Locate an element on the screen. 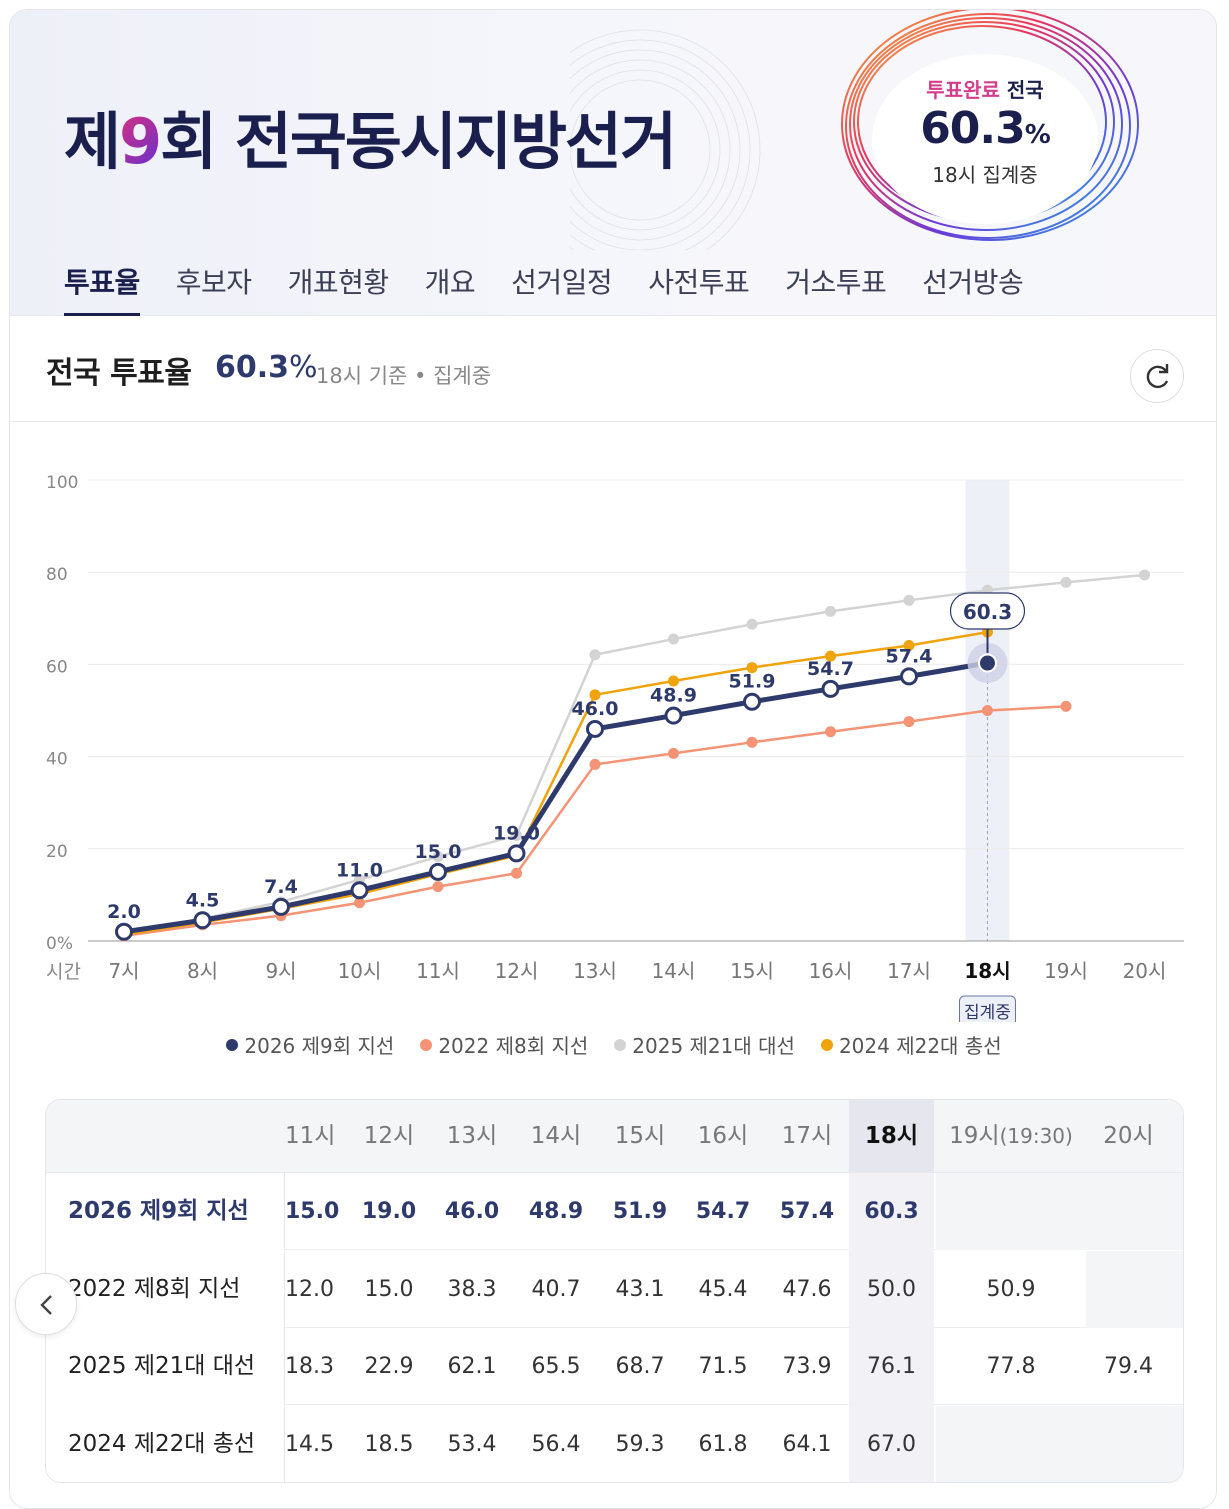  table-cell: 46.0 is located at coordinates (472, 1211).